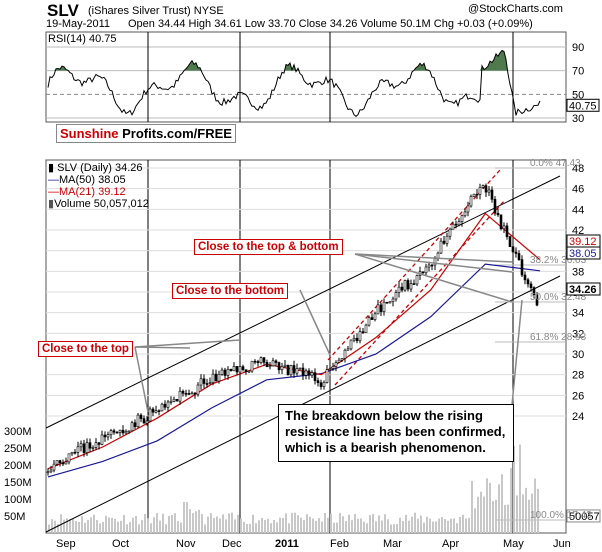 The width and height of the screenshot is (602, 552). Describe the element at coordinates (517, 352) in the screenshot. I see `callout-arrow` at that location.